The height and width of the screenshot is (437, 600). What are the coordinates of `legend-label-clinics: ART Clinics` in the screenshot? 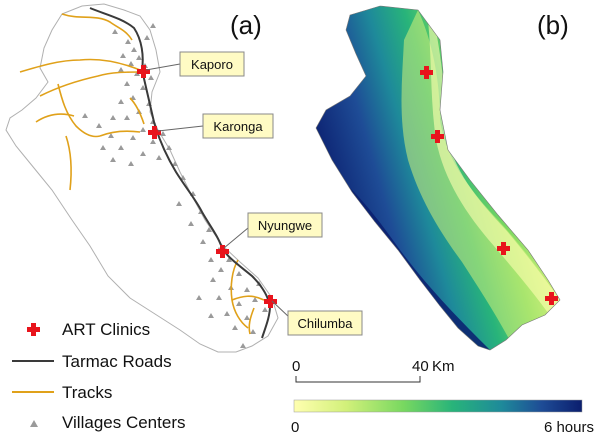 It's located at (106, 329).